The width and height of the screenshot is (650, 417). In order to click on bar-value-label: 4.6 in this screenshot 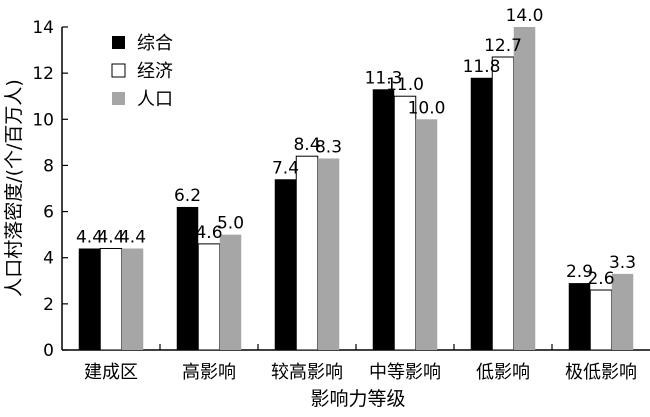, I will do `click(208, 233)`.